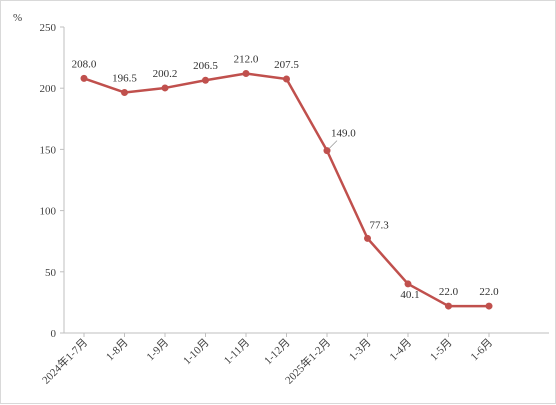 The width and height of the screenshot is (556, 405). Describe the element at coordinates (481, 350) in the screenshot. I see `x-tick-label: 1-6月` at that location.